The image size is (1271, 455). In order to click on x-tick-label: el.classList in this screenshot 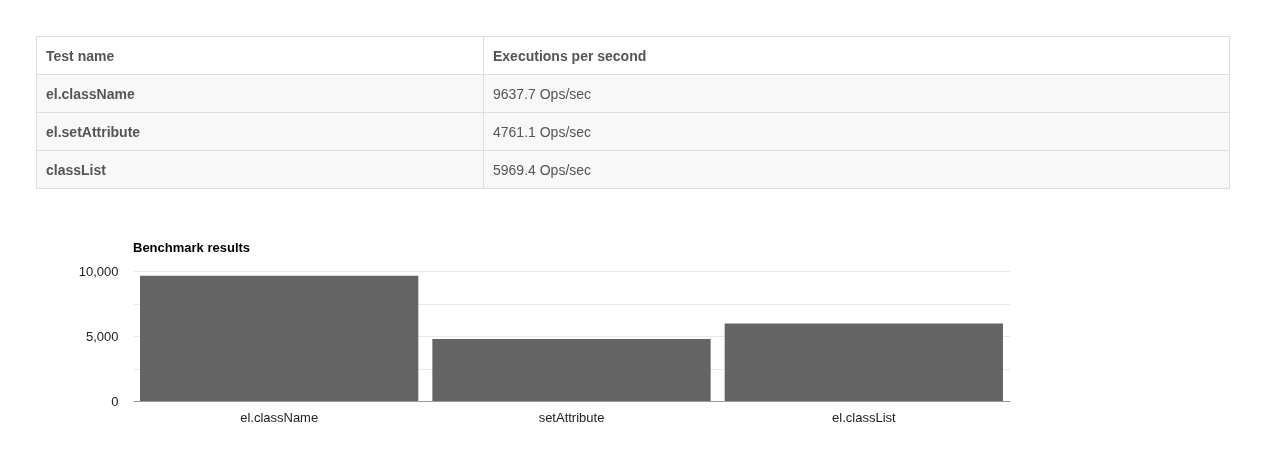, I will do `click(864, 417)`.